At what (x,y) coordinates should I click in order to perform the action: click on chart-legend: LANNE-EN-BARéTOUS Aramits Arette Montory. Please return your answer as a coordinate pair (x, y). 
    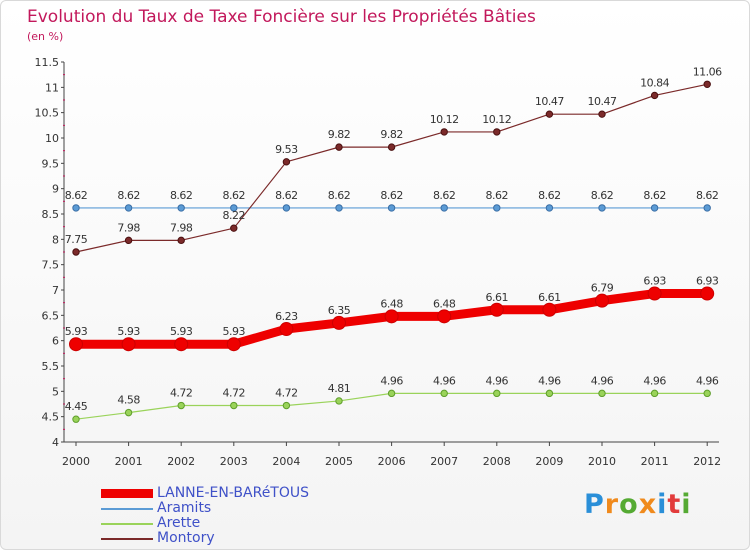
    Looking at the image, I should click on (205, 516).